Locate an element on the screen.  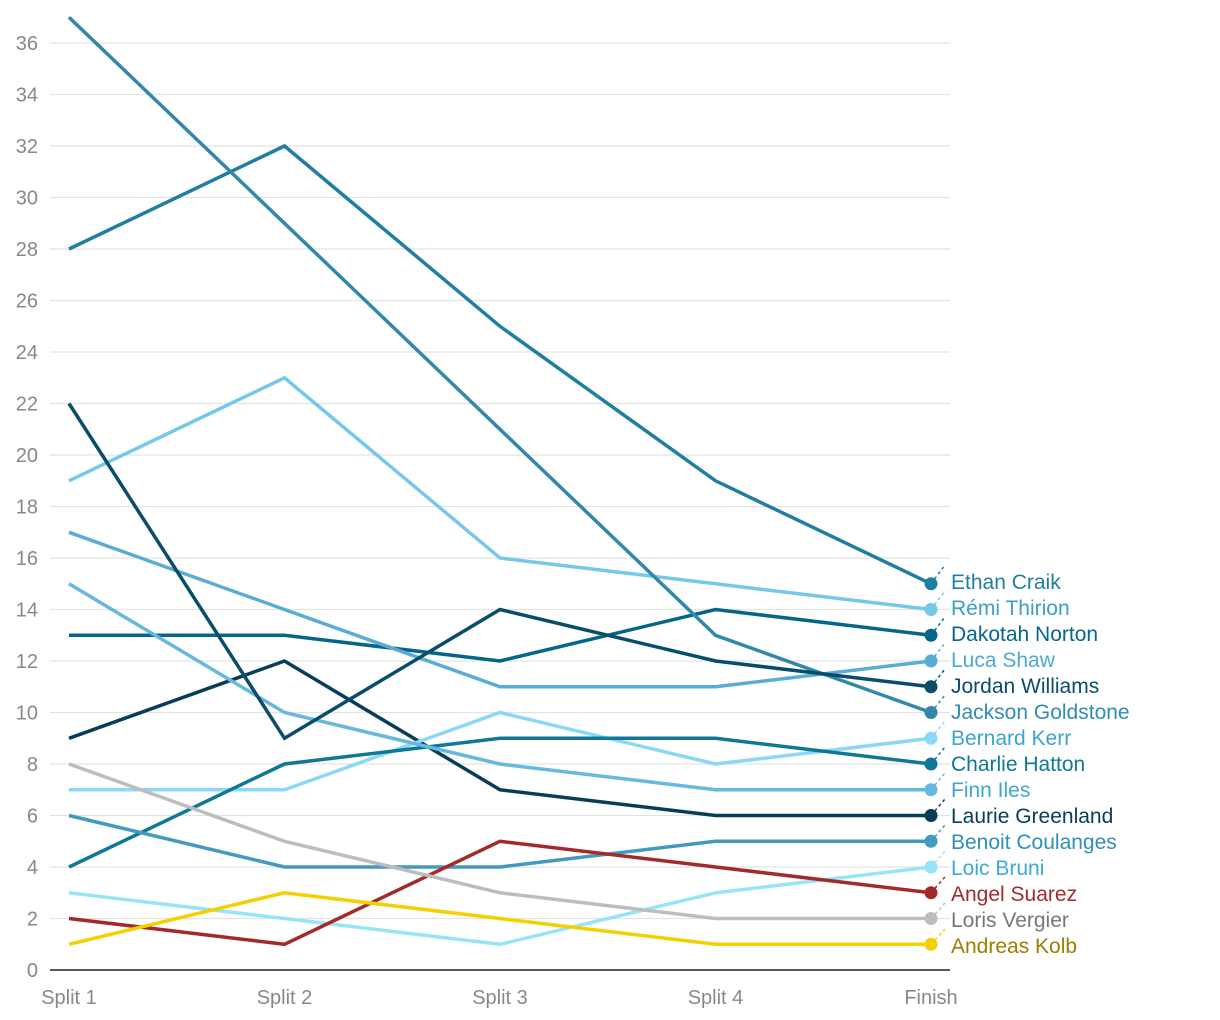
y-tick-label: 32 is located at coordinates (27, 147).